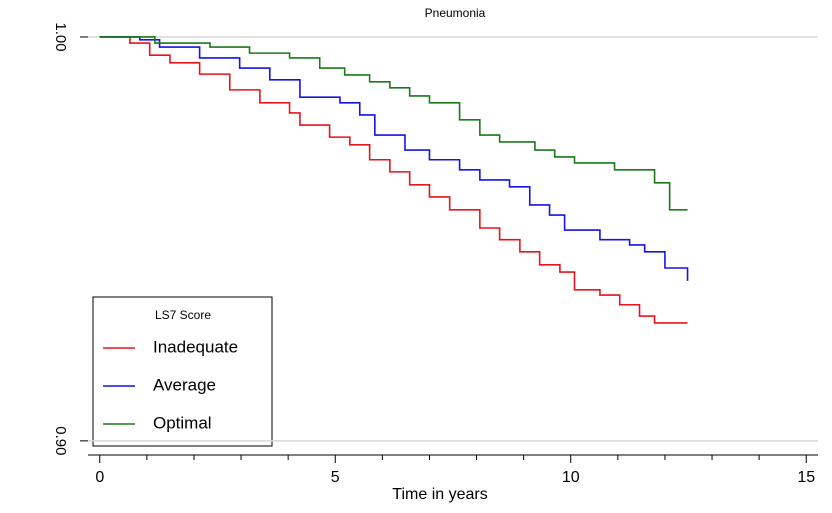 This screenshot has height=513, width=832. Describe the element at coordinates (195, 346) in the screenshot. I see `legend-label: Inadequate` at that location.